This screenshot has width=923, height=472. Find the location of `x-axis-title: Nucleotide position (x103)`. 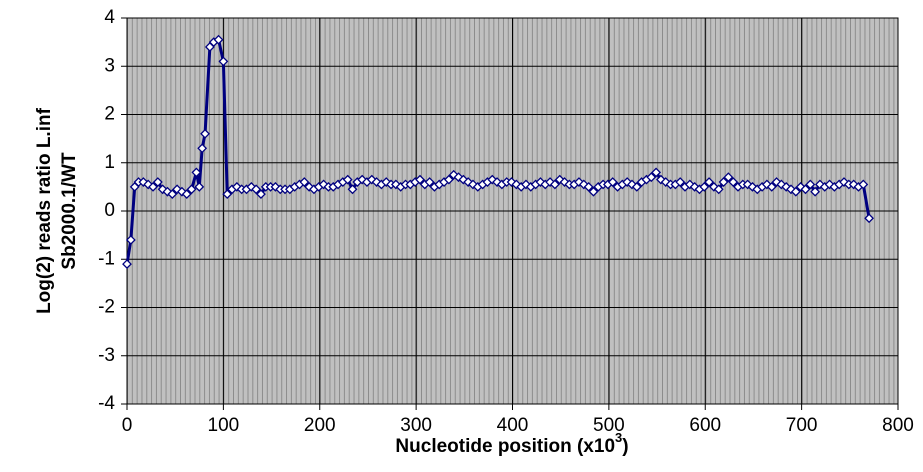

x-axis-title: Nucleotide position (x103) is located at coordinates (511, 443).